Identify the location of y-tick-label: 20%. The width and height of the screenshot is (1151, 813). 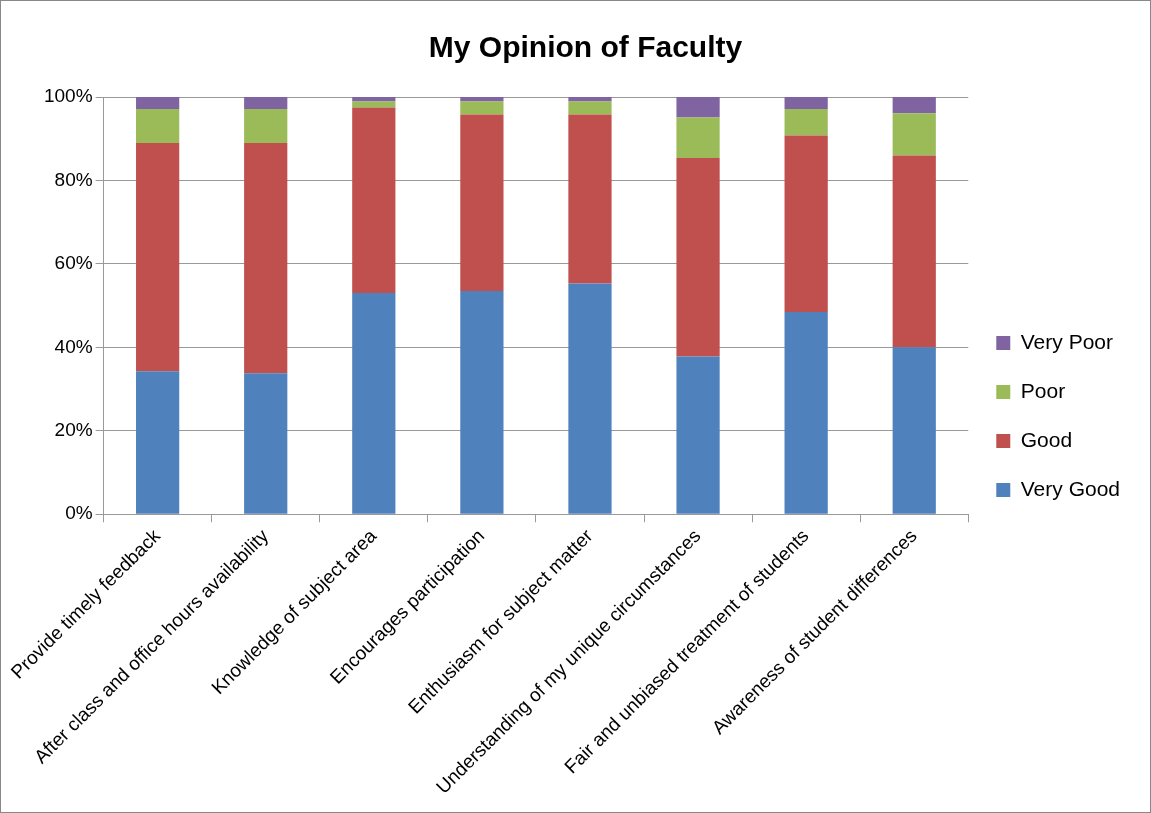
(73, 430).